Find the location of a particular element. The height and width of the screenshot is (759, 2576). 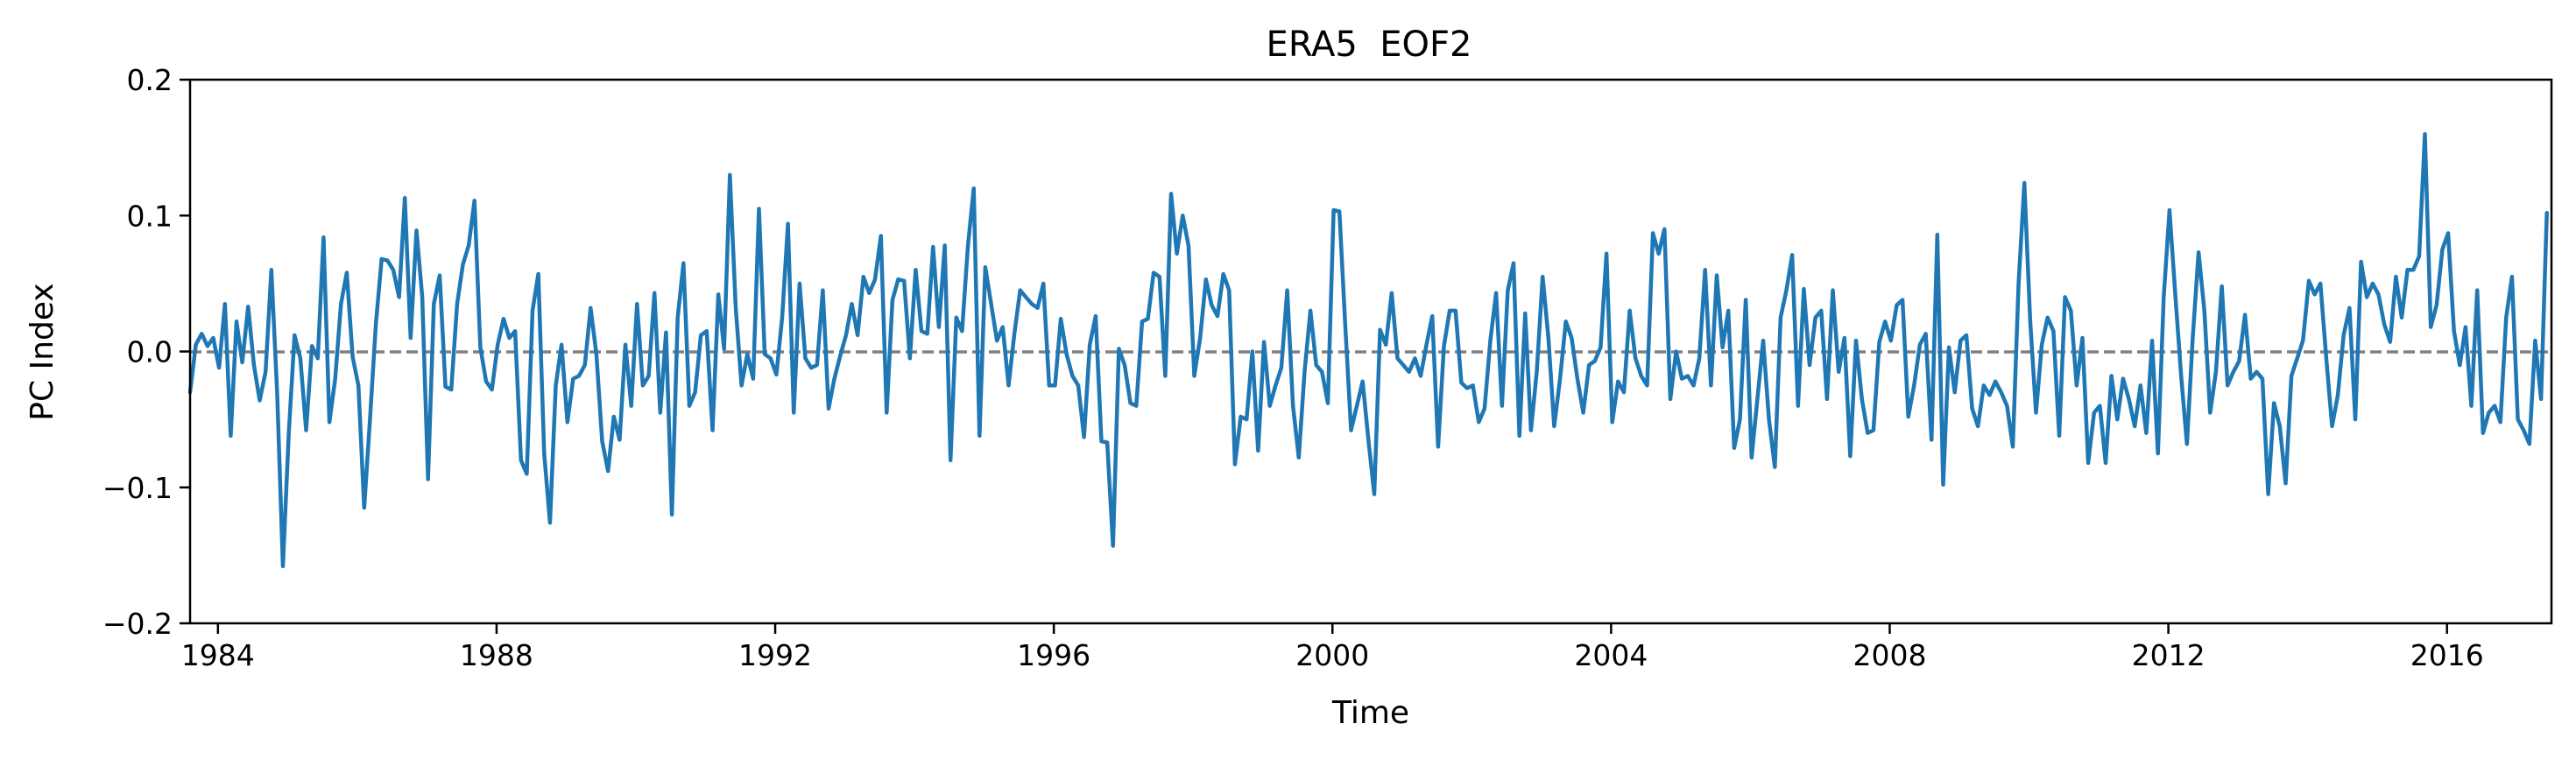

y-tick-label: −0.1 is located at coordinates (137, 488).